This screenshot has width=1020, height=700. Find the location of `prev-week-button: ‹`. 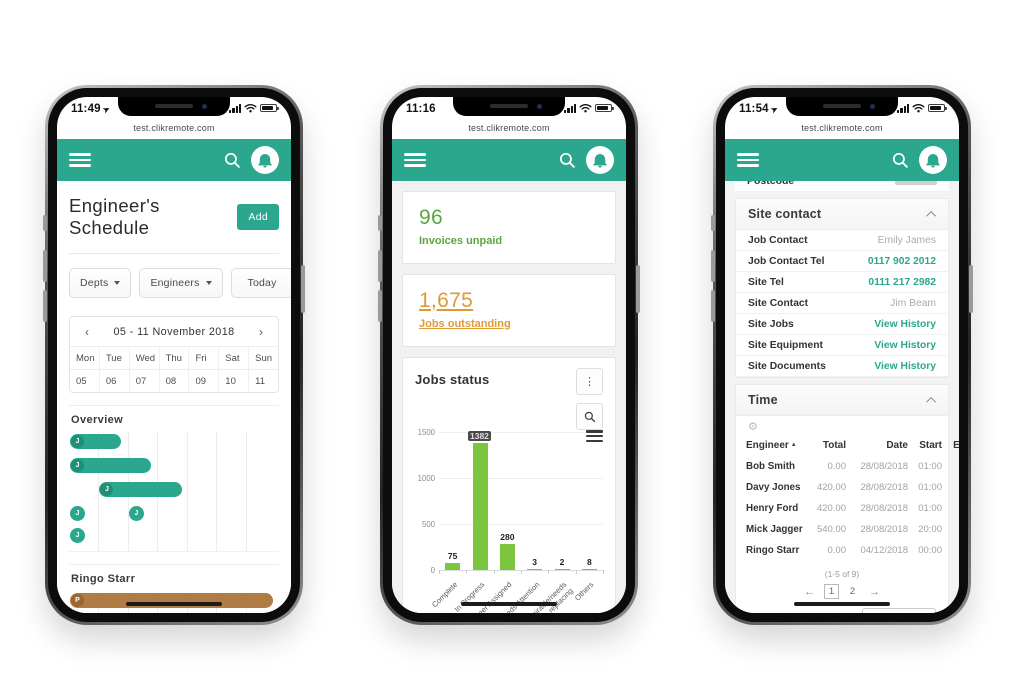

prev-week-button: ‹ is located at coordinates (87, 331).